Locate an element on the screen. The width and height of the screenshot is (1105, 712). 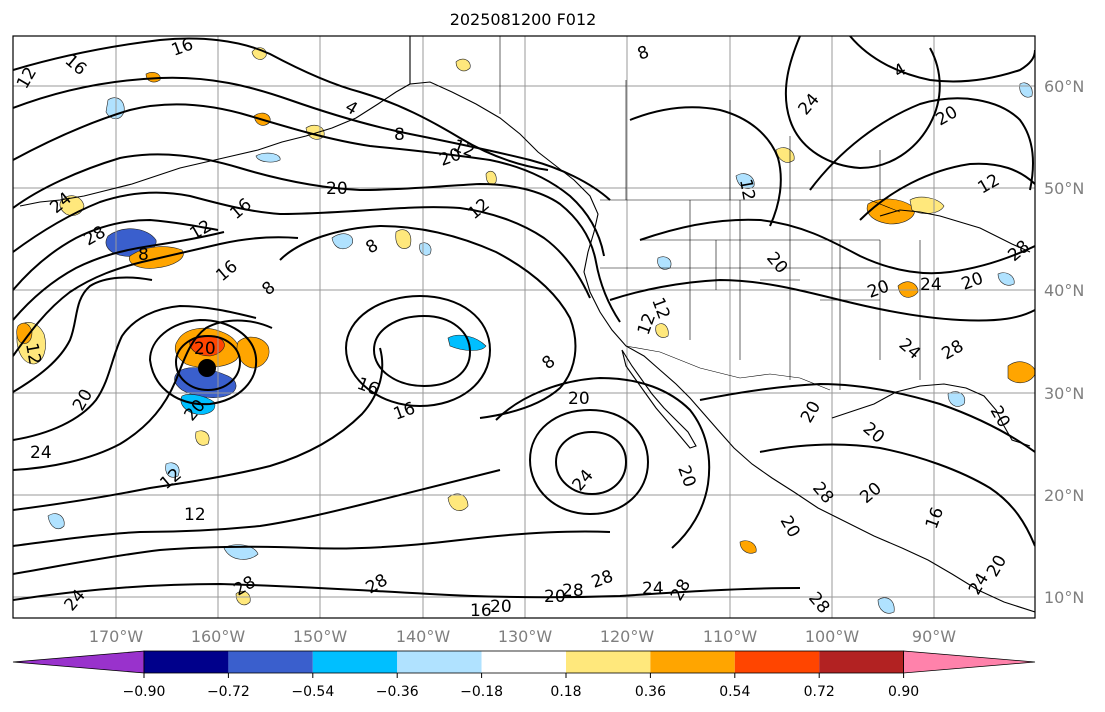
lon-label: 90°W is located at coordinates (934, 636).